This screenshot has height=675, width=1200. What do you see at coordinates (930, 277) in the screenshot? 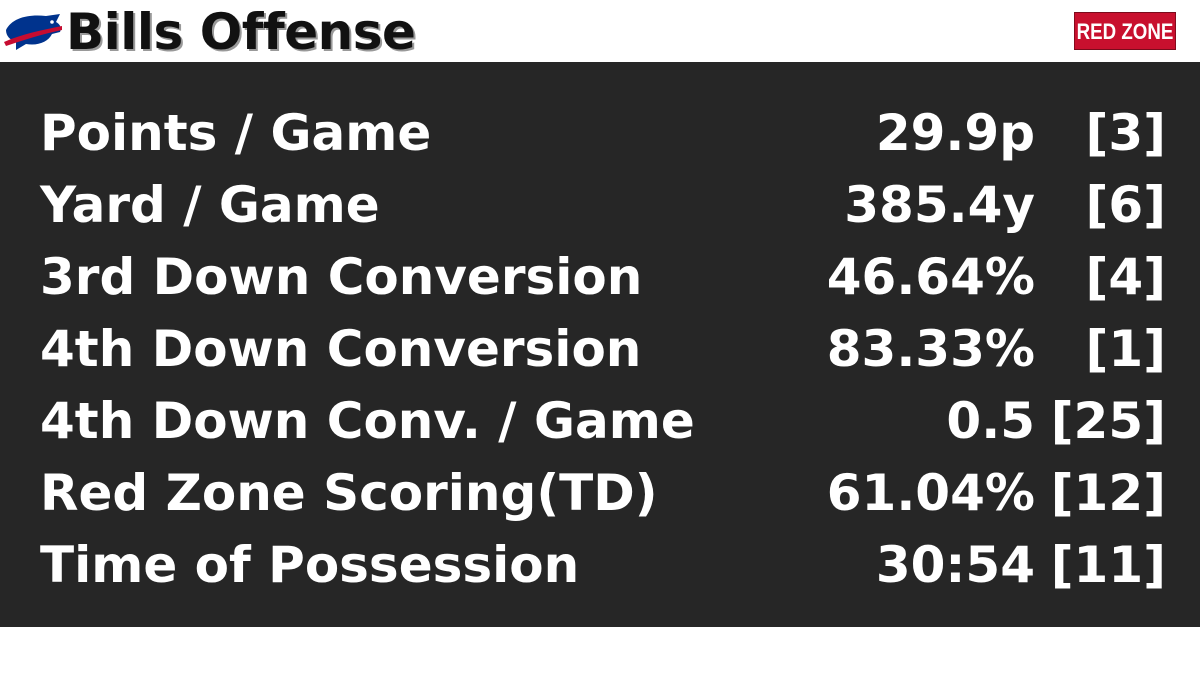
I see `stat-value: 46.64%` at bounding box center [930, 277].